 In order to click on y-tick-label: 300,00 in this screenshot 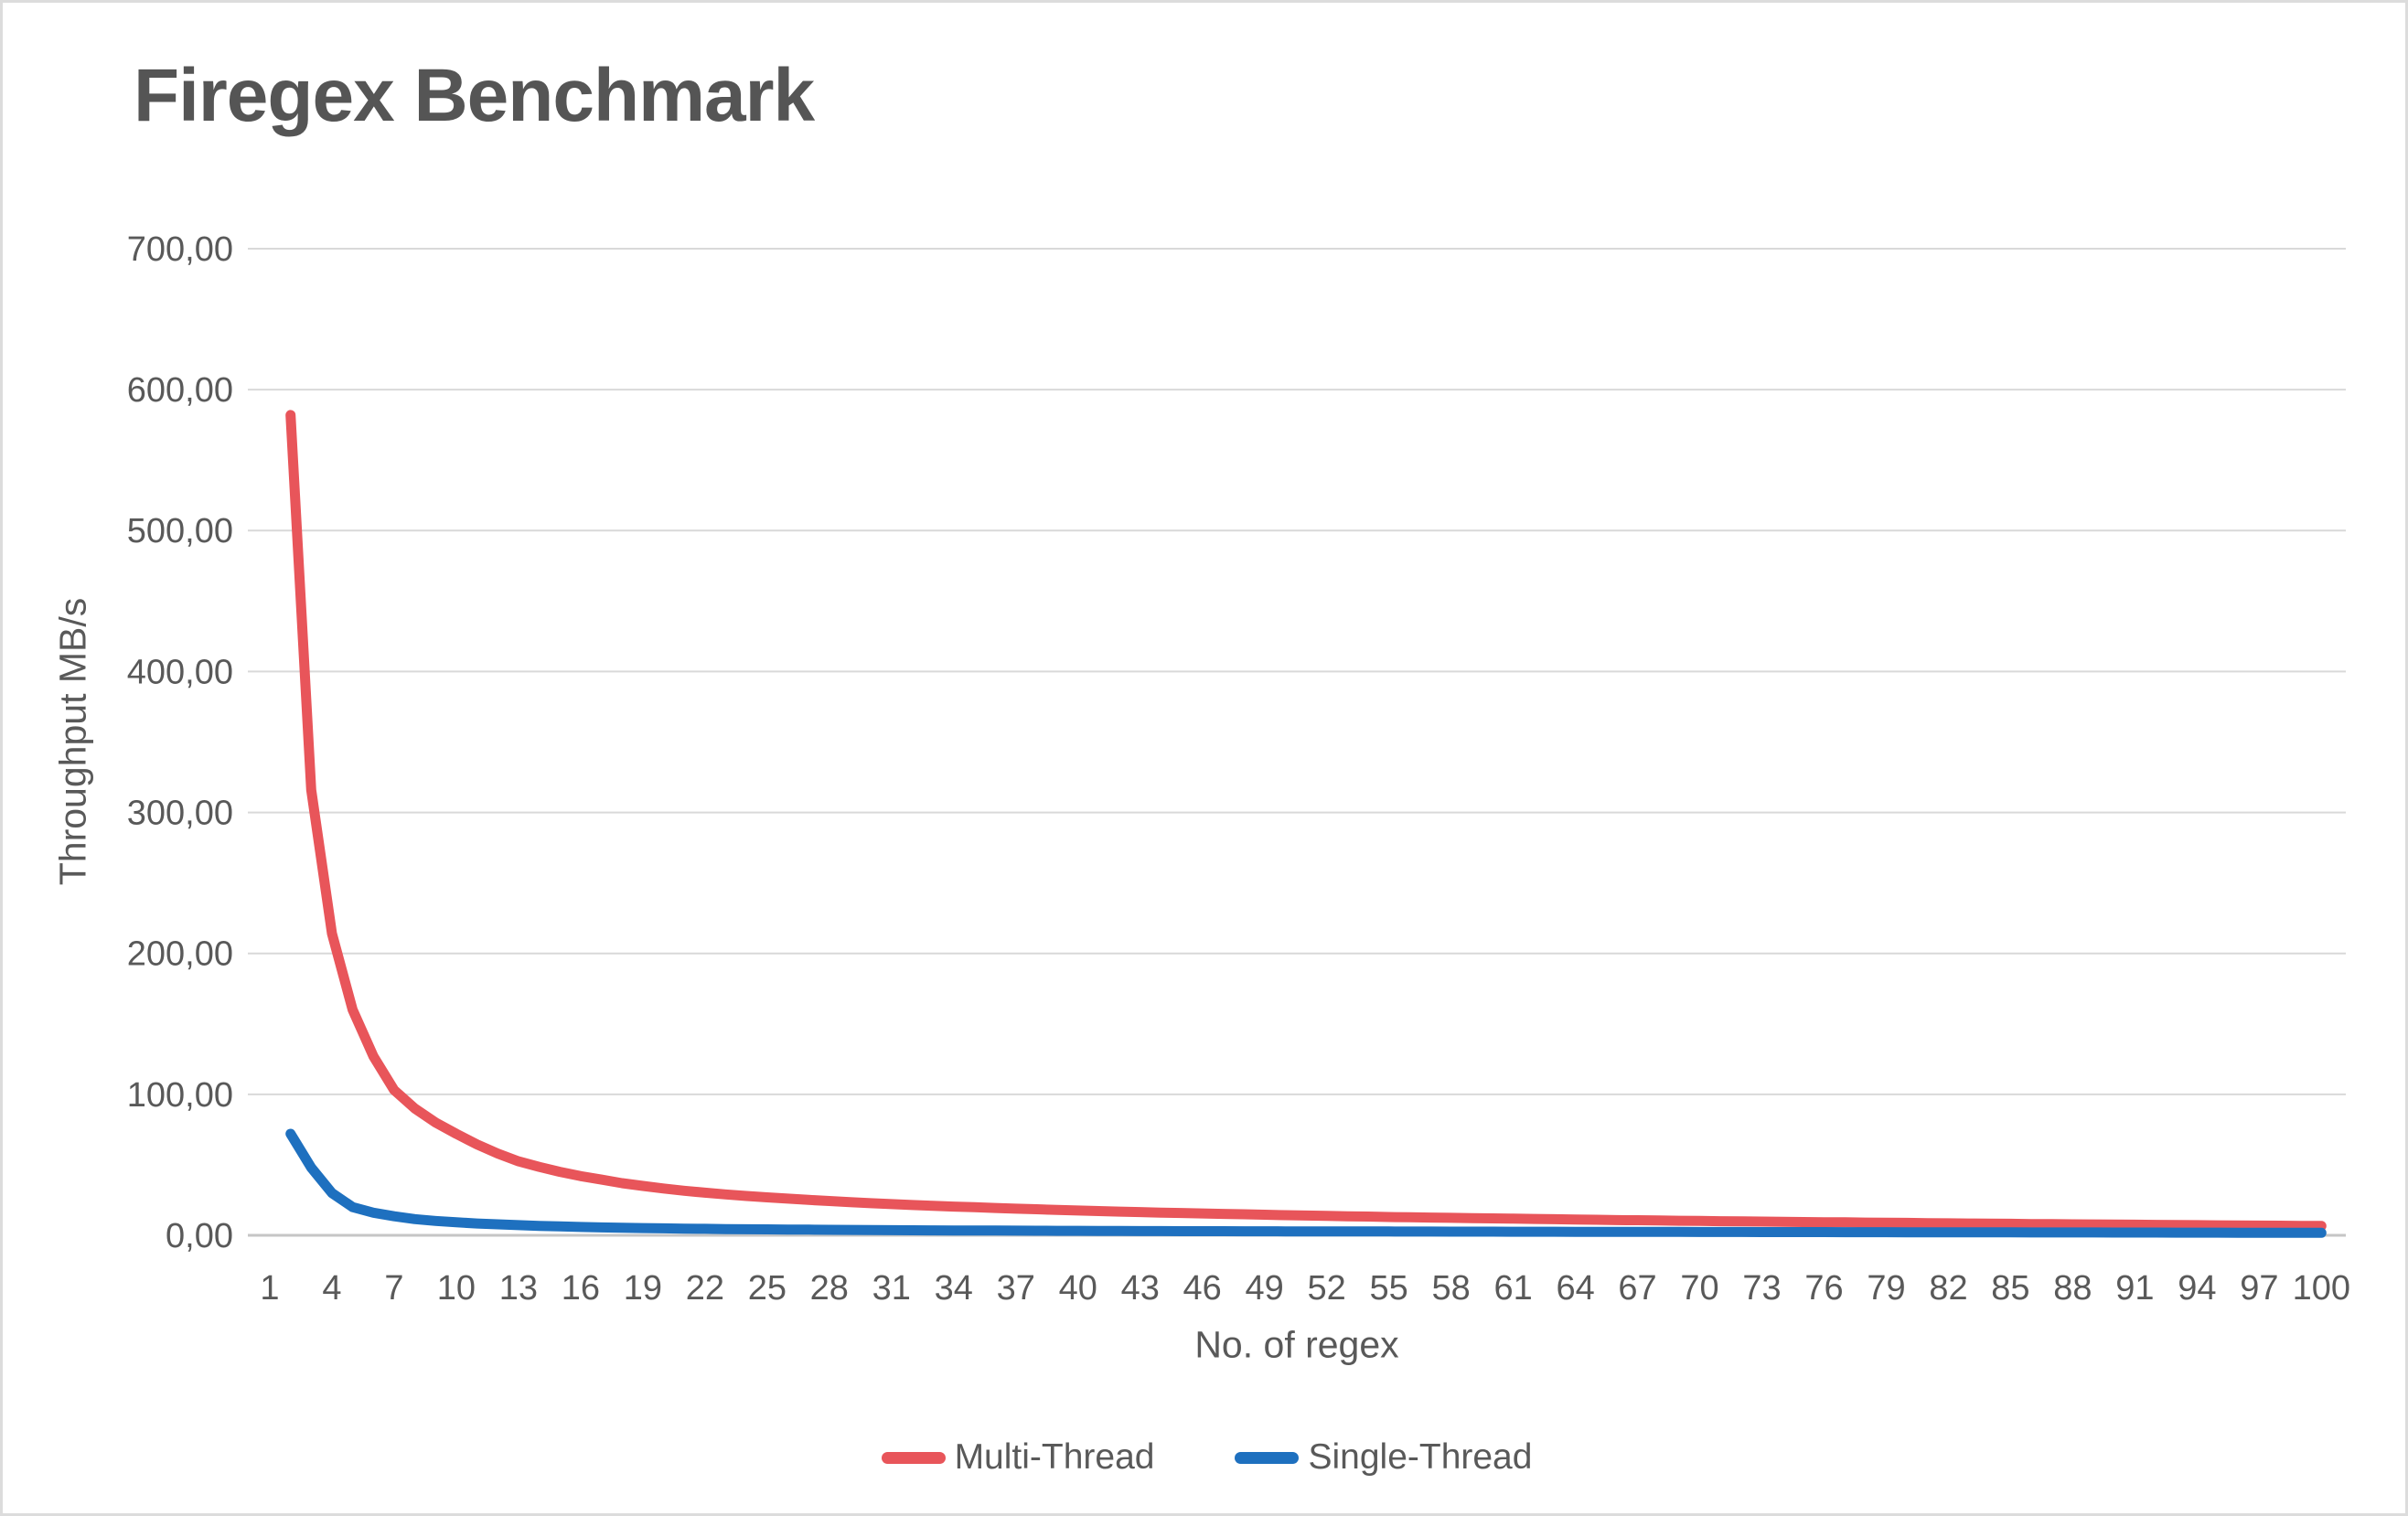, I will do `click(180, 813)`.